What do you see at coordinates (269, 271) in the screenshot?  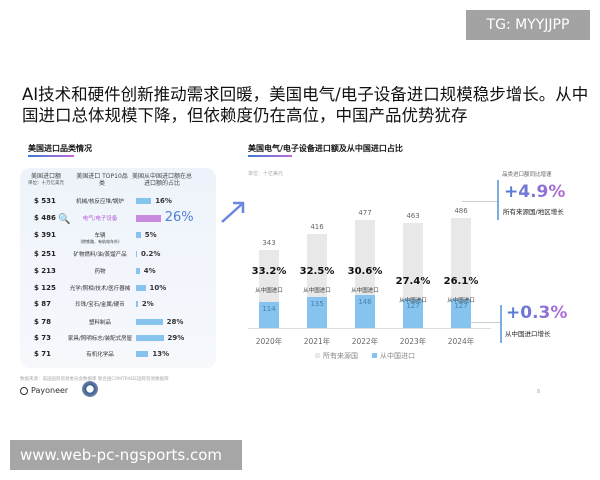 I see `share-percent: 33.2%` at bounding box center [269, 271].